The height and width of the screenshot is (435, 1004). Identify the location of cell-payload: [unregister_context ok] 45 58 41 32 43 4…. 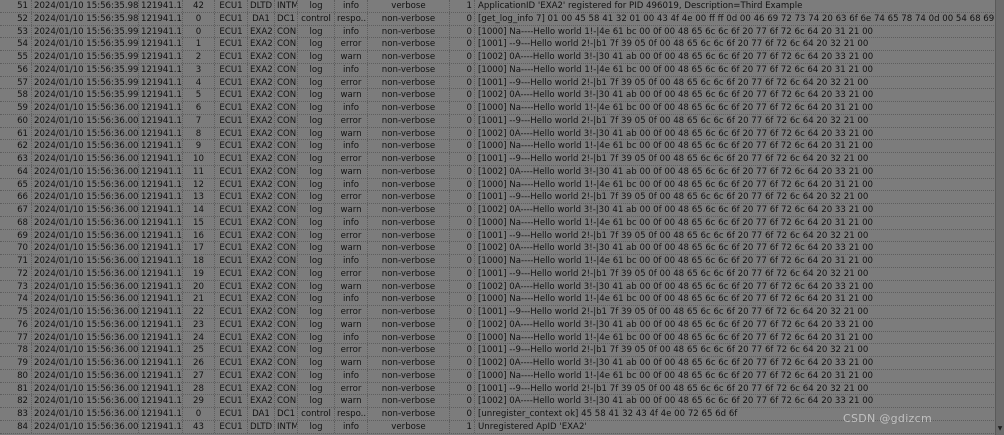
(608, 414).